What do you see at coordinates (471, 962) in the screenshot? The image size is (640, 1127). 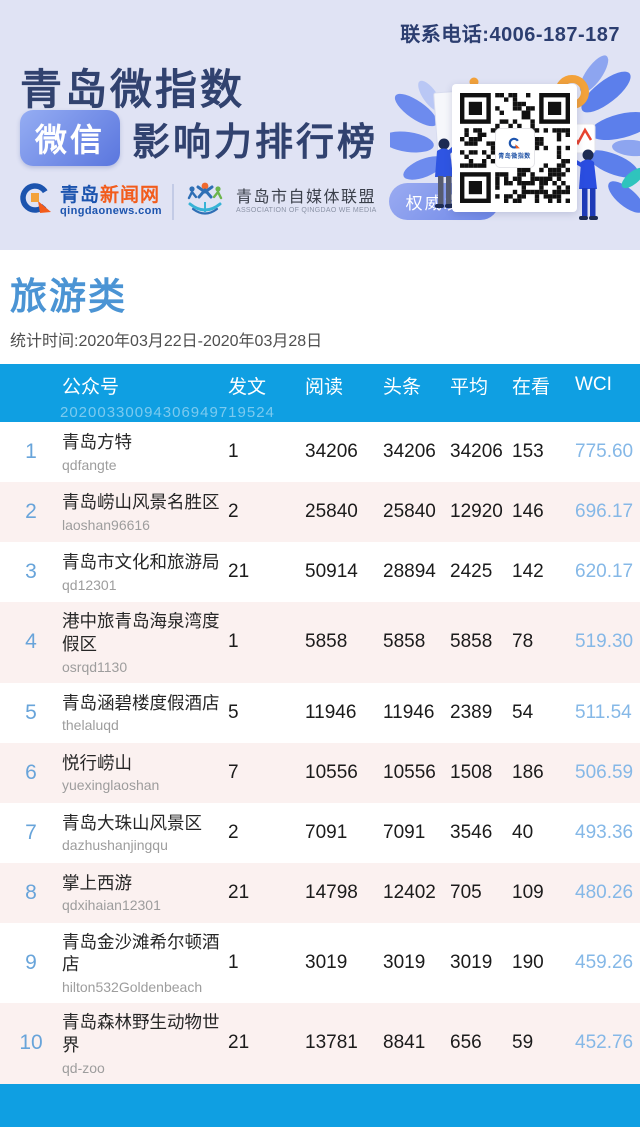 I see `average-value: 3019` at bounding box center [471, 962].